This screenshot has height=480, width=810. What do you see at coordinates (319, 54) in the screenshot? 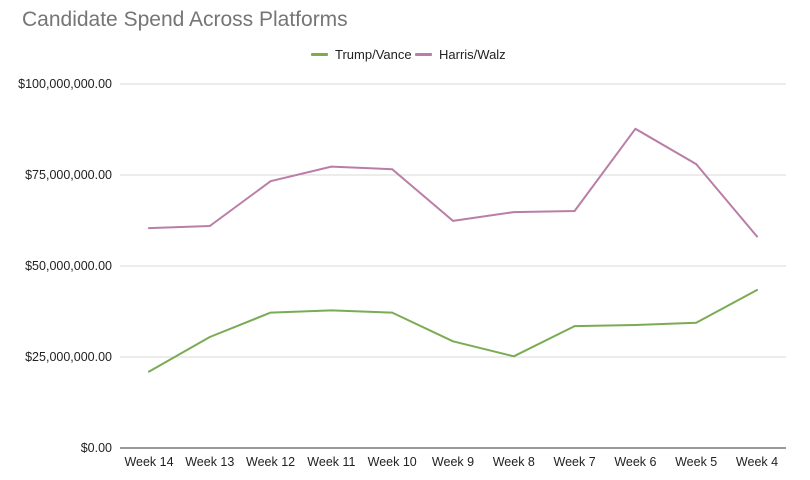
I see `legend-swatch-trump-vance` at bounding box center [319, 54].